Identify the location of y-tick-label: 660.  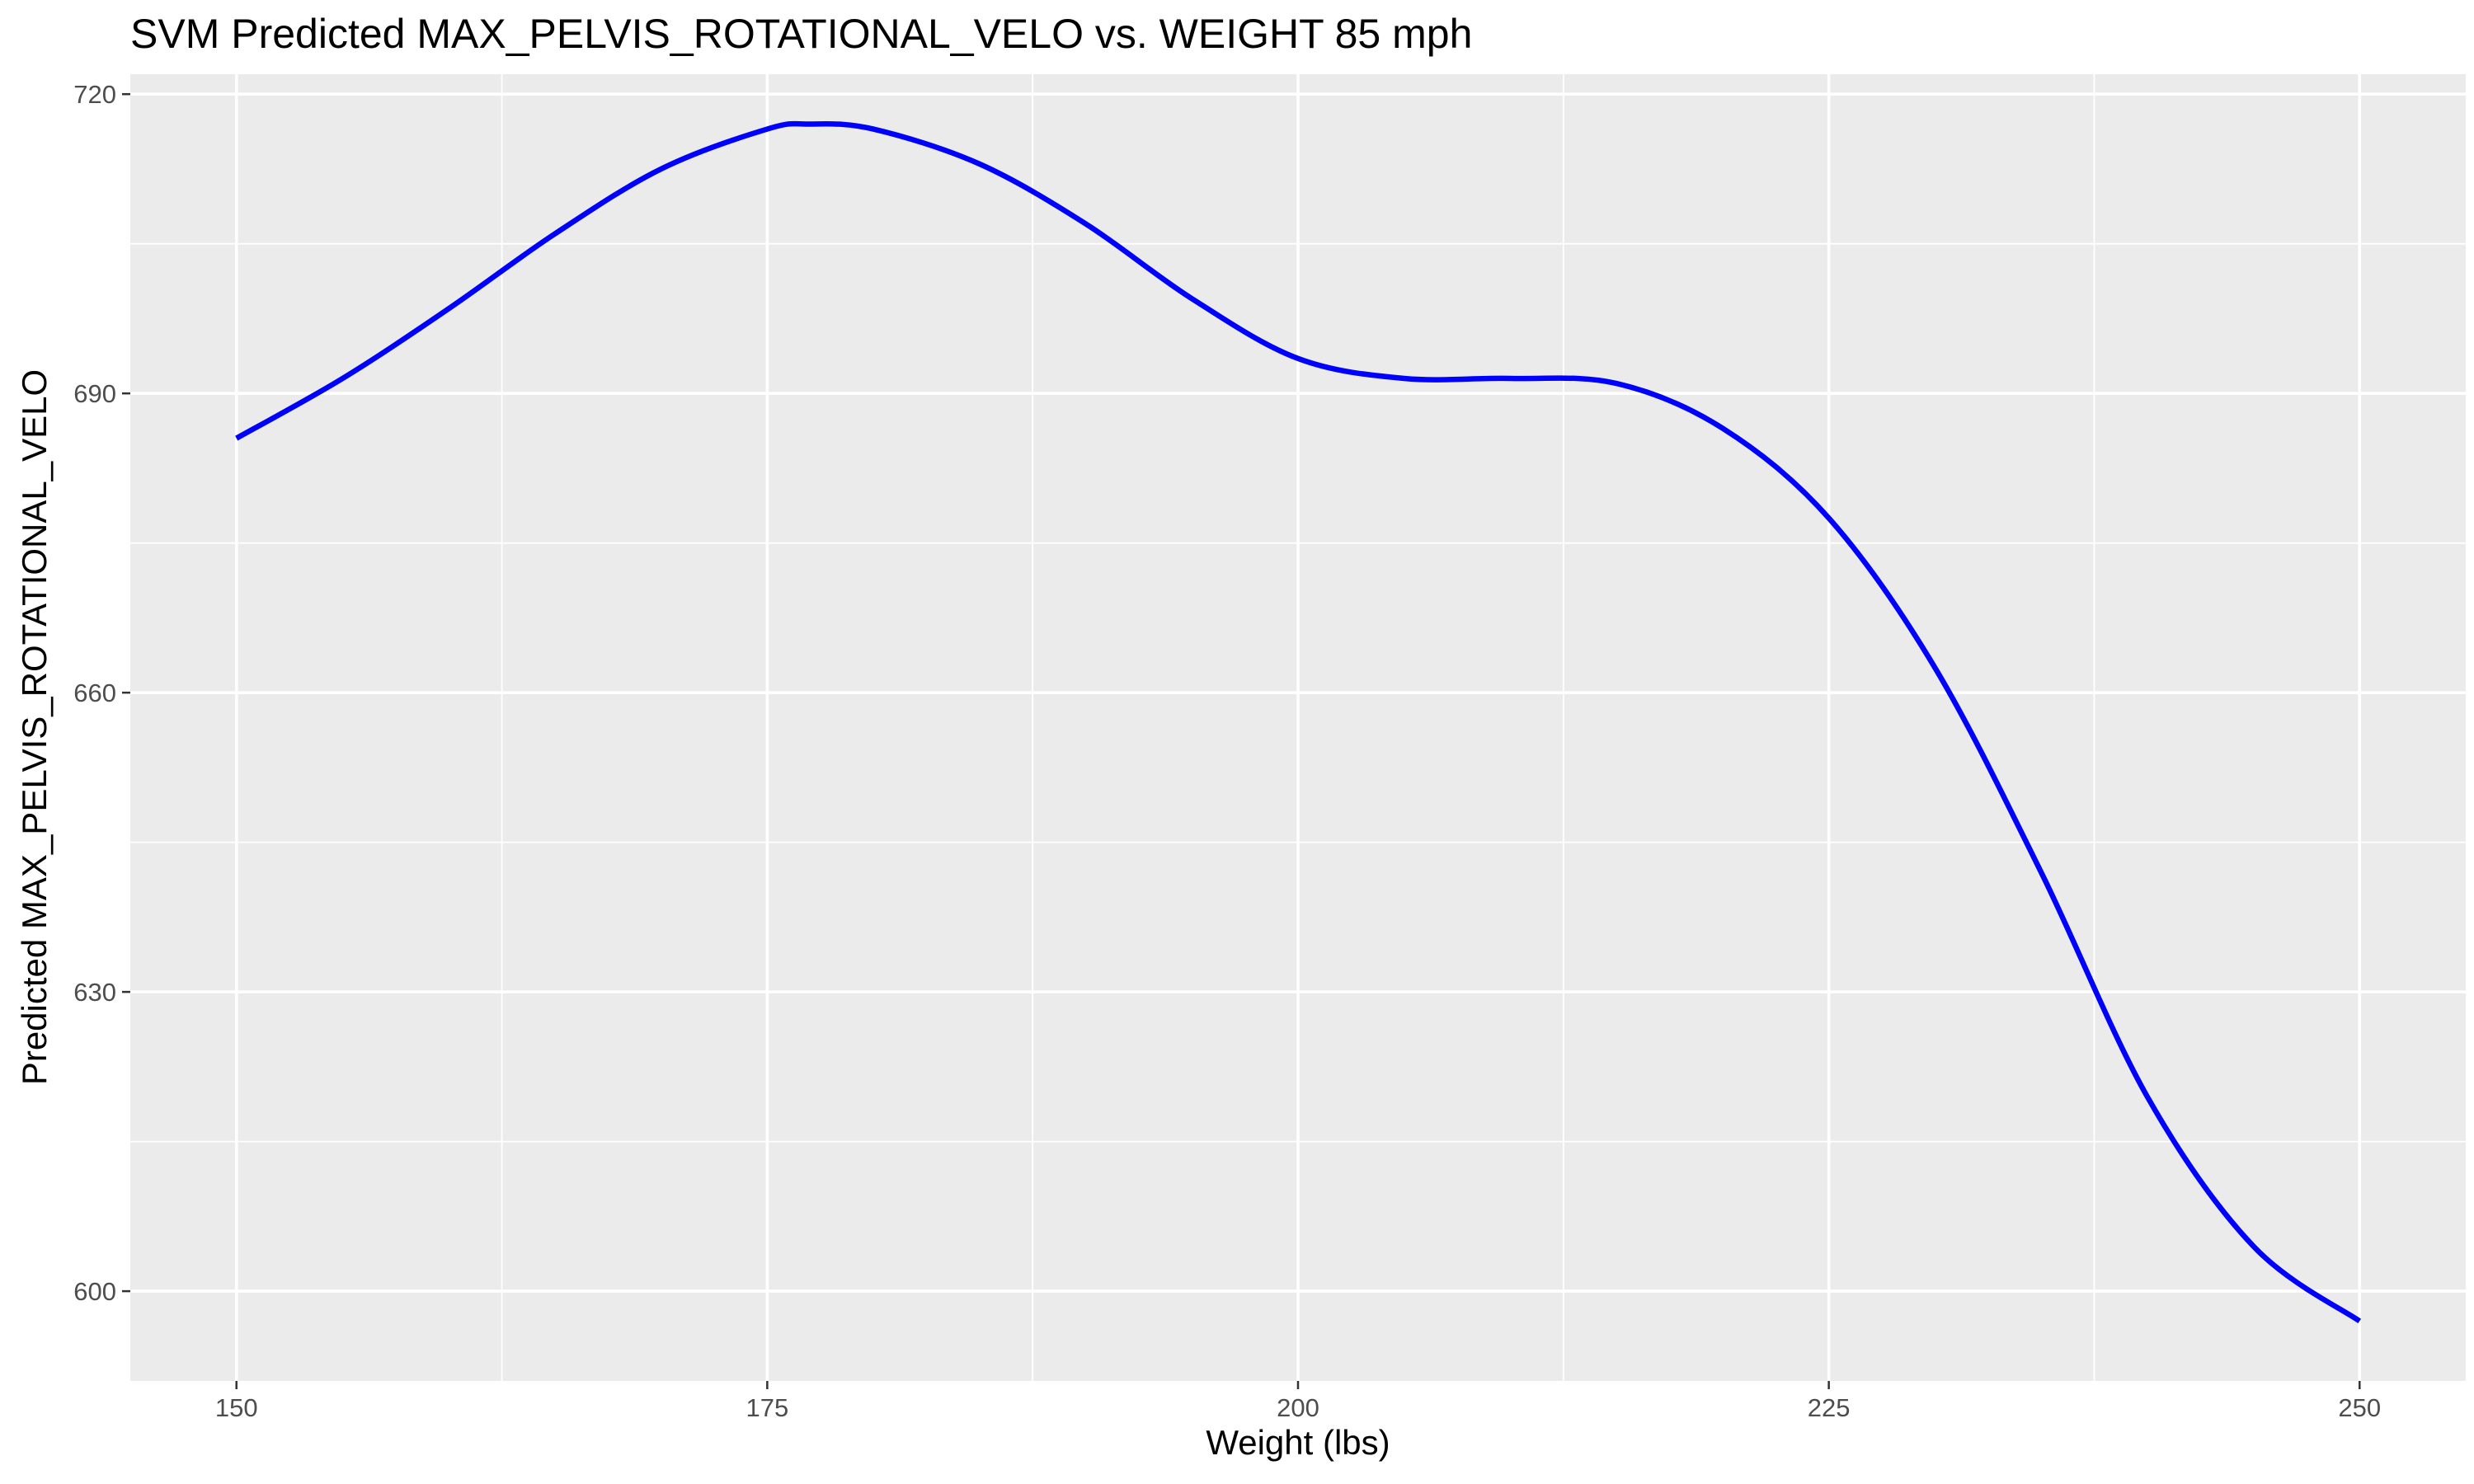
(94, 693).